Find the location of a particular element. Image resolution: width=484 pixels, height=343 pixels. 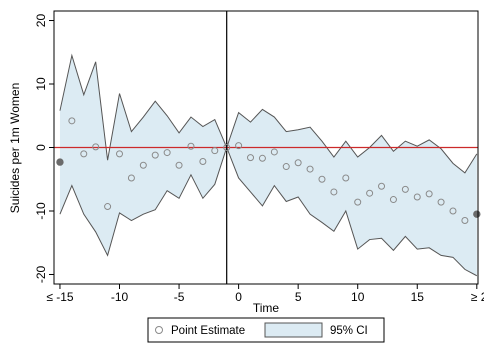

x-tick-label: -5 is located at coordinates (179, 297).